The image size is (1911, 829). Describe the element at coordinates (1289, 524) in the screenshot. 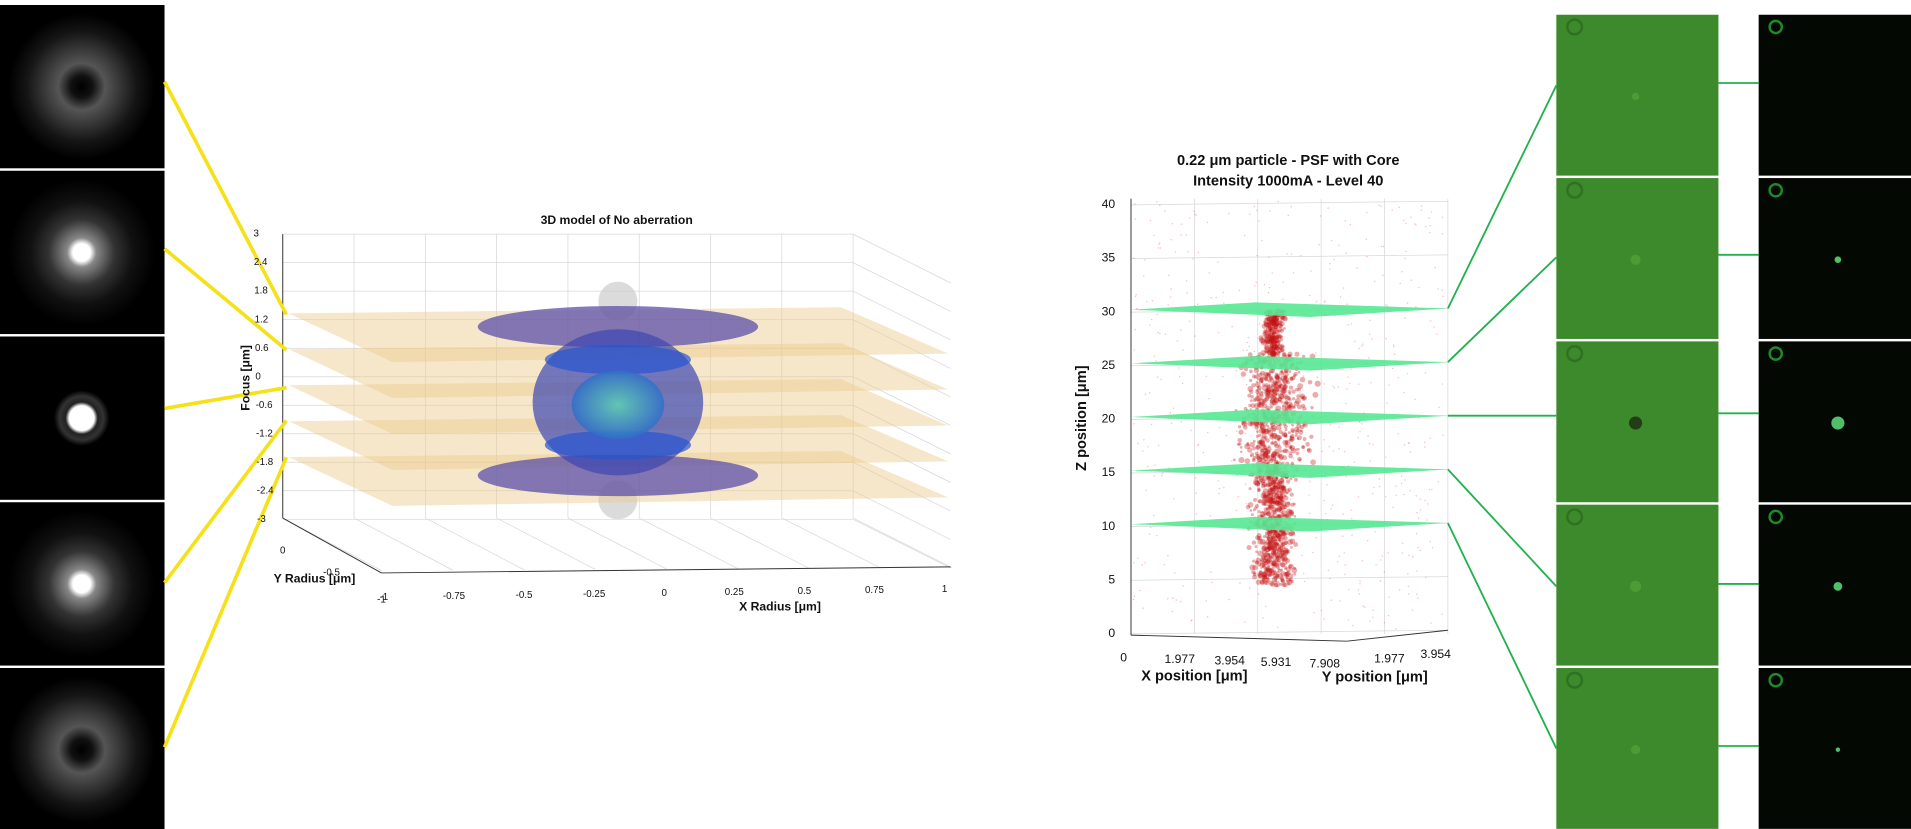

I see `focal-plane` at that location.